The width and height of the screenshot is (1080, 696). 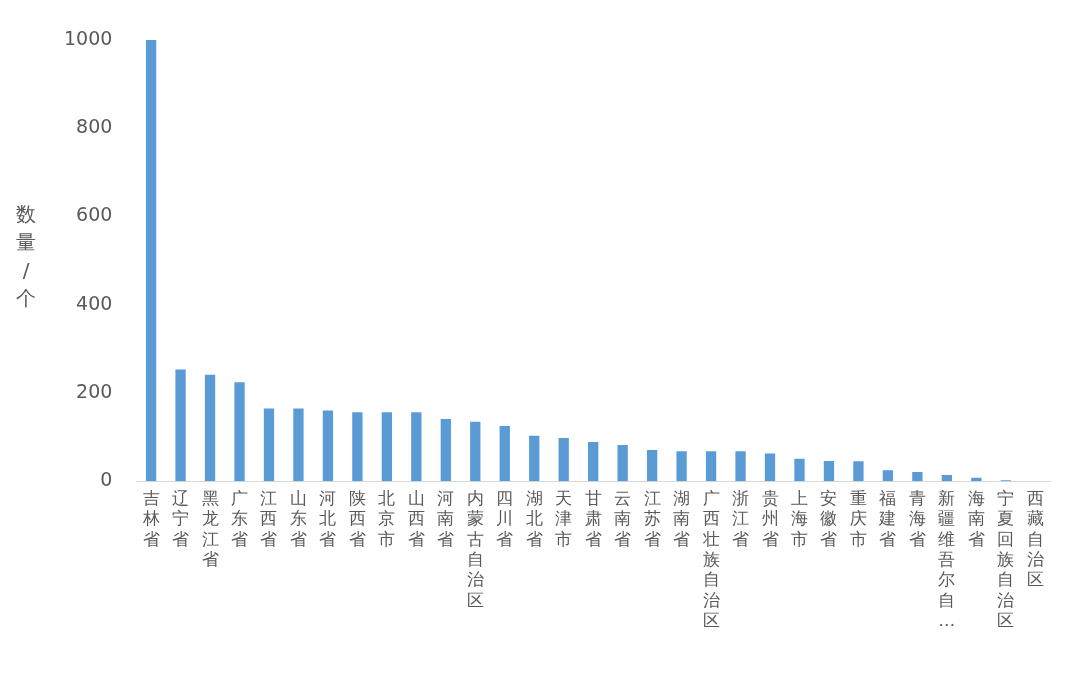 What do you see at coordinates (26, 256) in the screenshot?
I see `y-axis-title: 数量/个` at bounding box center [26, 256].